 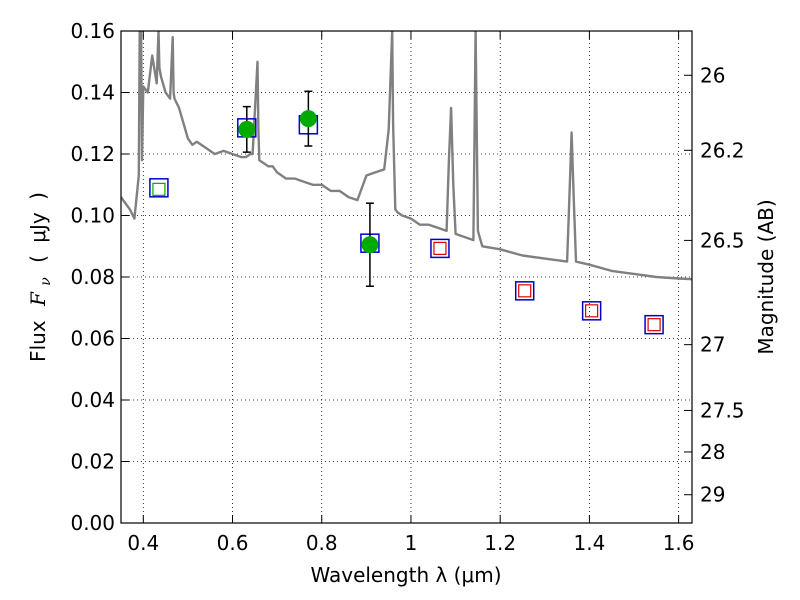 What do you see at coordinates (722, 150) in the screenshot?
I see `y2-tick-label: 26.2` at bounding box center [722, 150].